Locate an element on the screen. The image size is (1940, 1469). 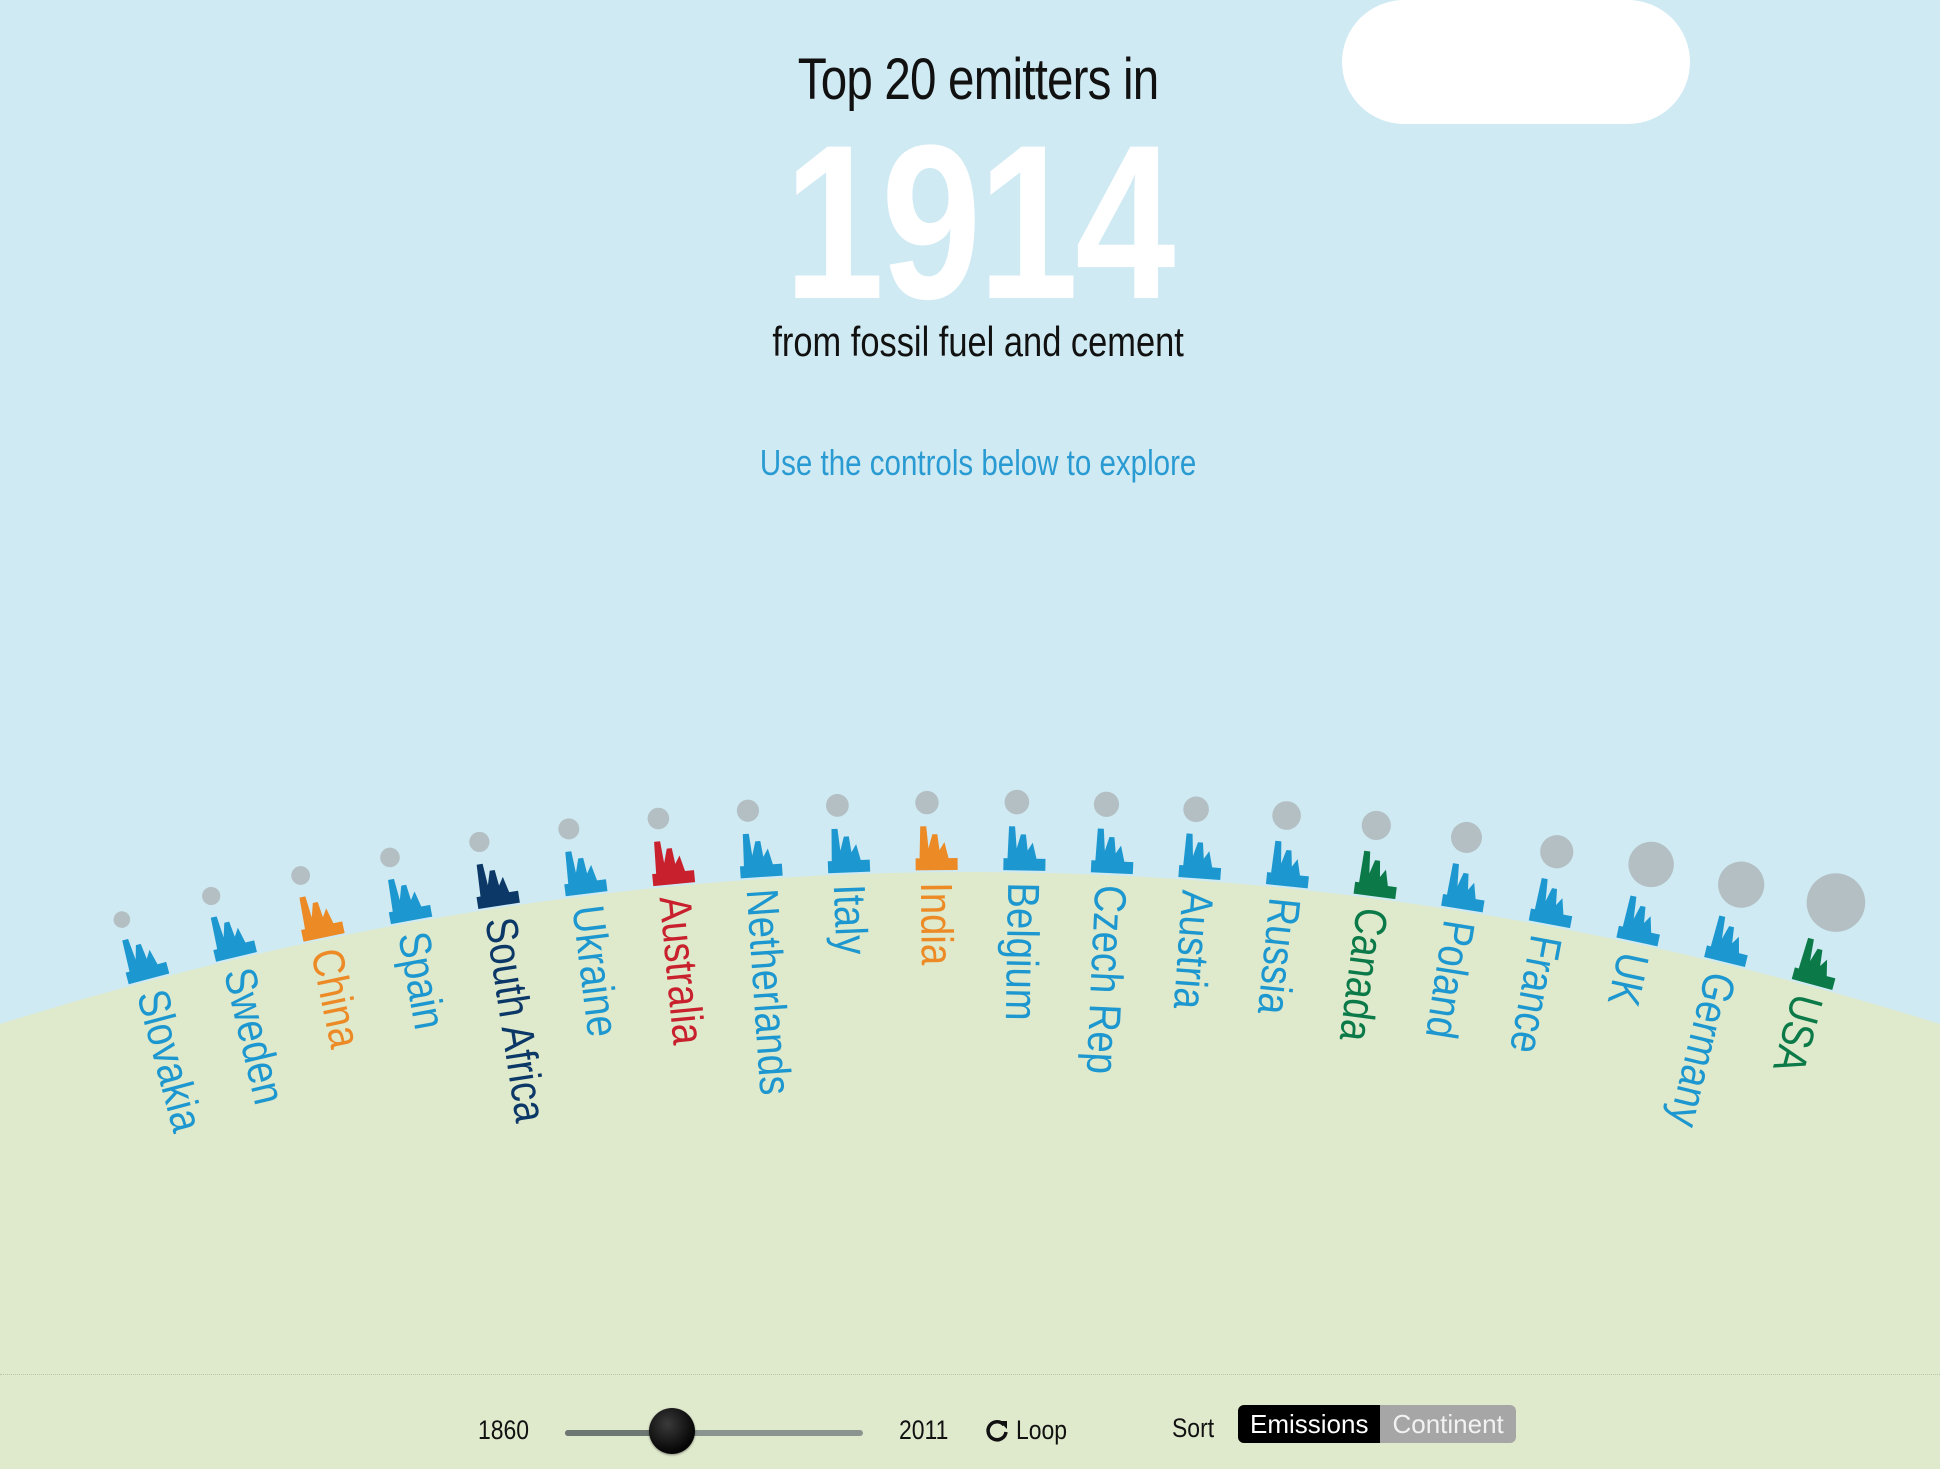
year-min-label: 1860 is located at coordinates (504, 1430).